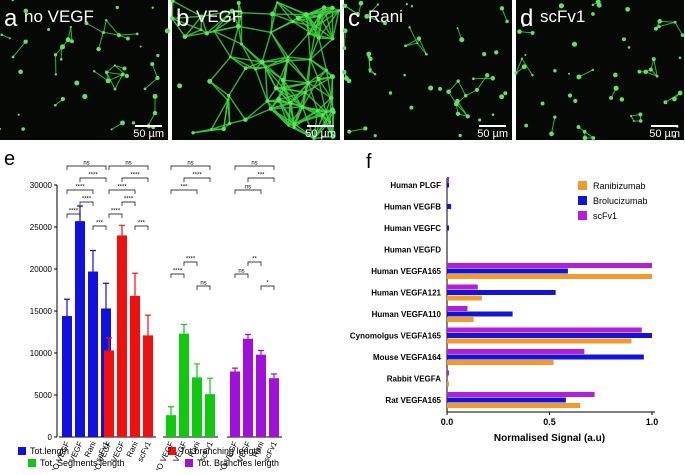 The image size is (685, 475). What do you see at coordinates (619, 186) in the screenshot?
I see `legend-label: Ranibizumab` at bounding box center [619, 186].